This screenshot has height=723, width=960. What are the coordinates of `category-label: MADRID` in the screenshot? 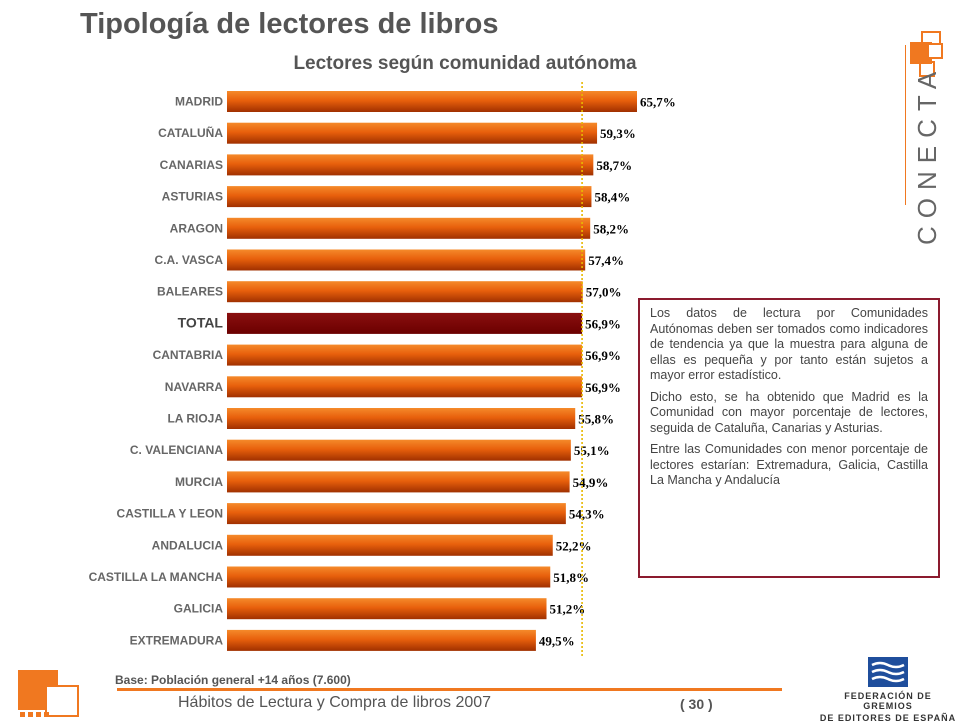 It's located at (199, 102).